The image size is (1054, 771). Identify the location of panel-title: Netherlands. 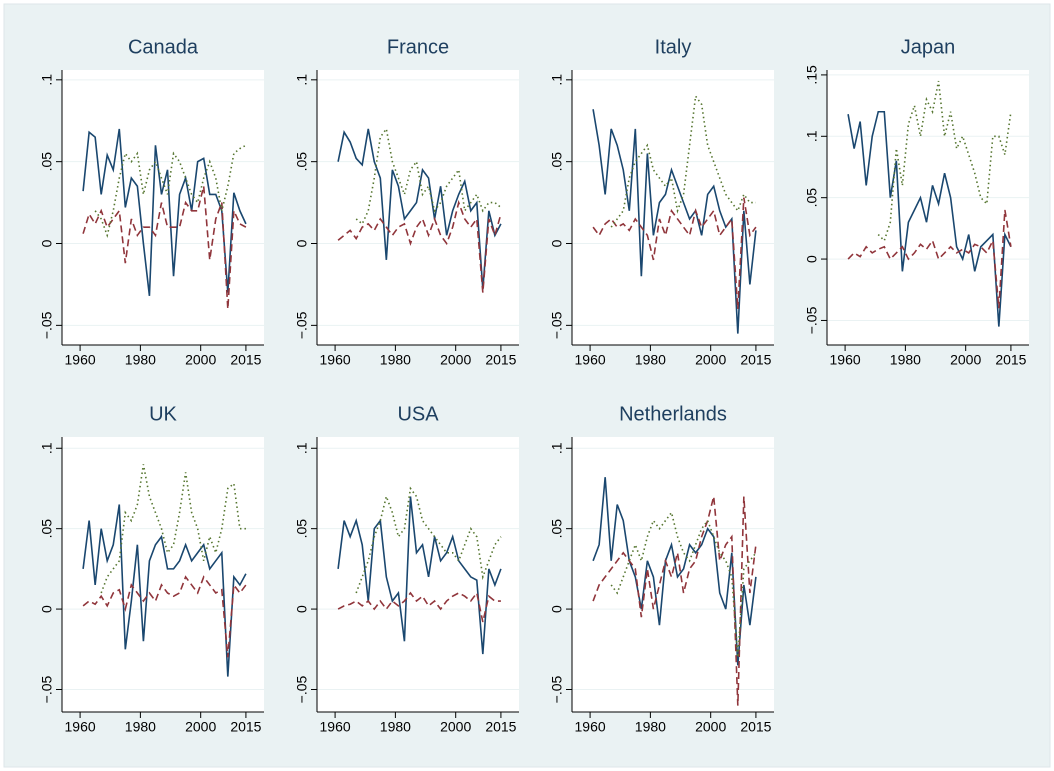
(673, 414).